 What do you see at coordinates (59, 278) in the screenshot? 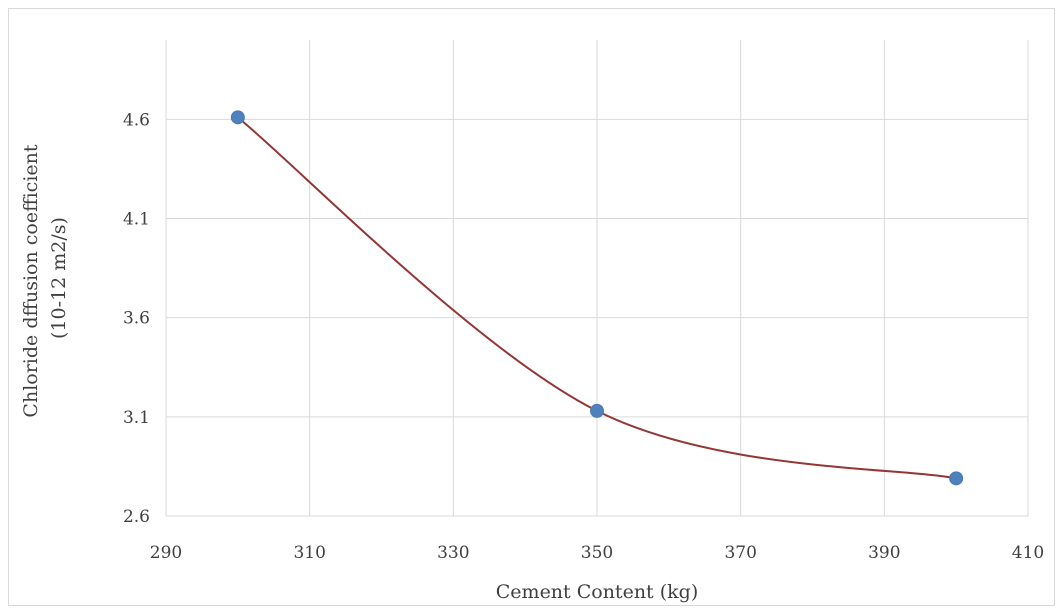
I see `y-axis-title-line-2: (10-12 m2/s)` at bounding box center [59, 278].